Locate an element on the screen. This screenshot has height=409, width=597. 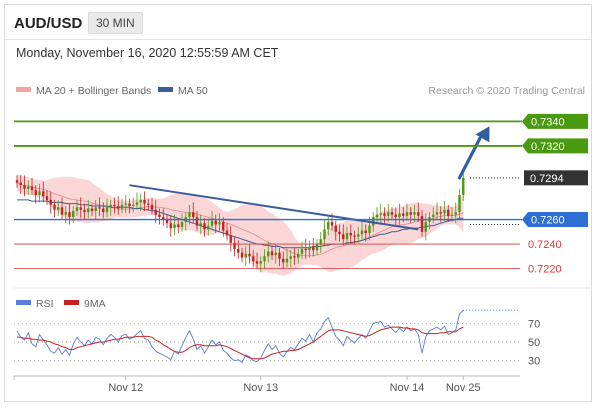
timeframe-badge: 30 MIN is located at coordinates (115, 23).